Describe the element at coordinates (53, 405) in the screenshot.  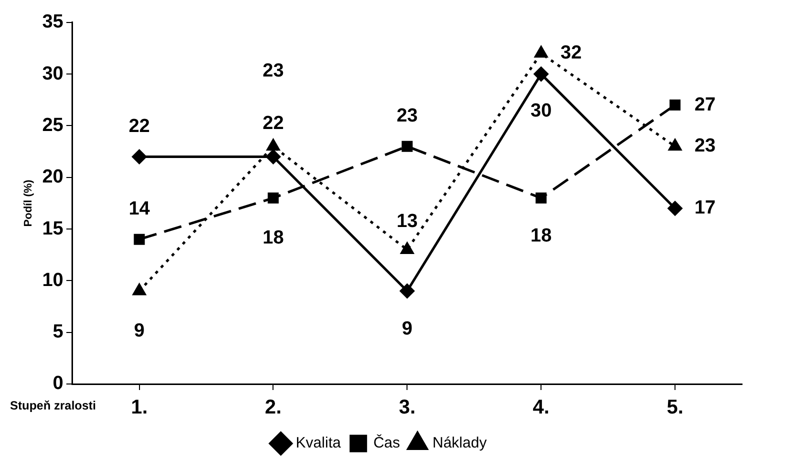
I see `x-axis-title: Stupeň zralosti` at that location.